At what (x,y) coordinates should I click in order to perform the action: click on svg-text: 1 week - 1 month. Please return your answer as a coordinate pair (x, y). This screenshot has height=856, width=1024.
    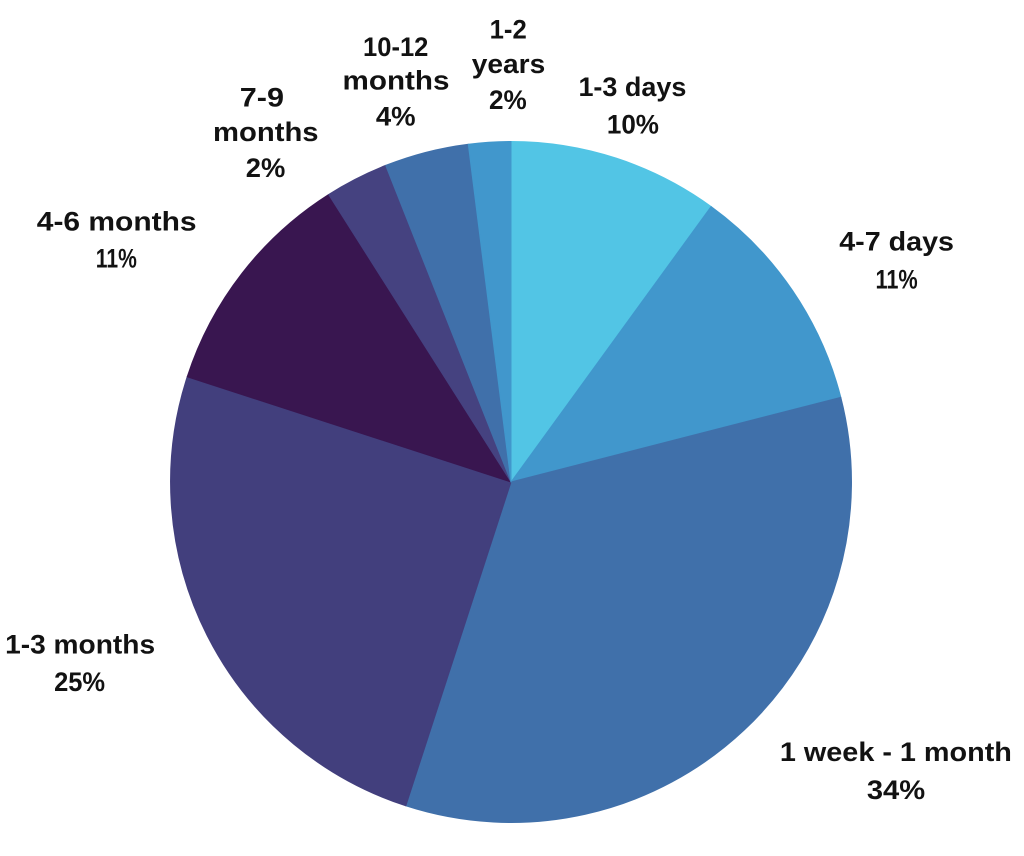
    Looking at the image, I should click on (896, 751).